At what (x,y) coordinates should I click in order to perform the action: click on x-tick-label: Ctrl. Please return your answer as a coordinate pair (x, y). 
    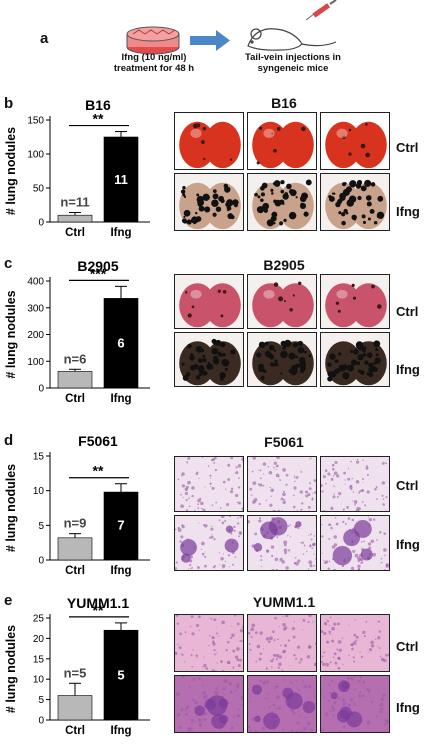
    Looking at the image, I should click on (75, 731).